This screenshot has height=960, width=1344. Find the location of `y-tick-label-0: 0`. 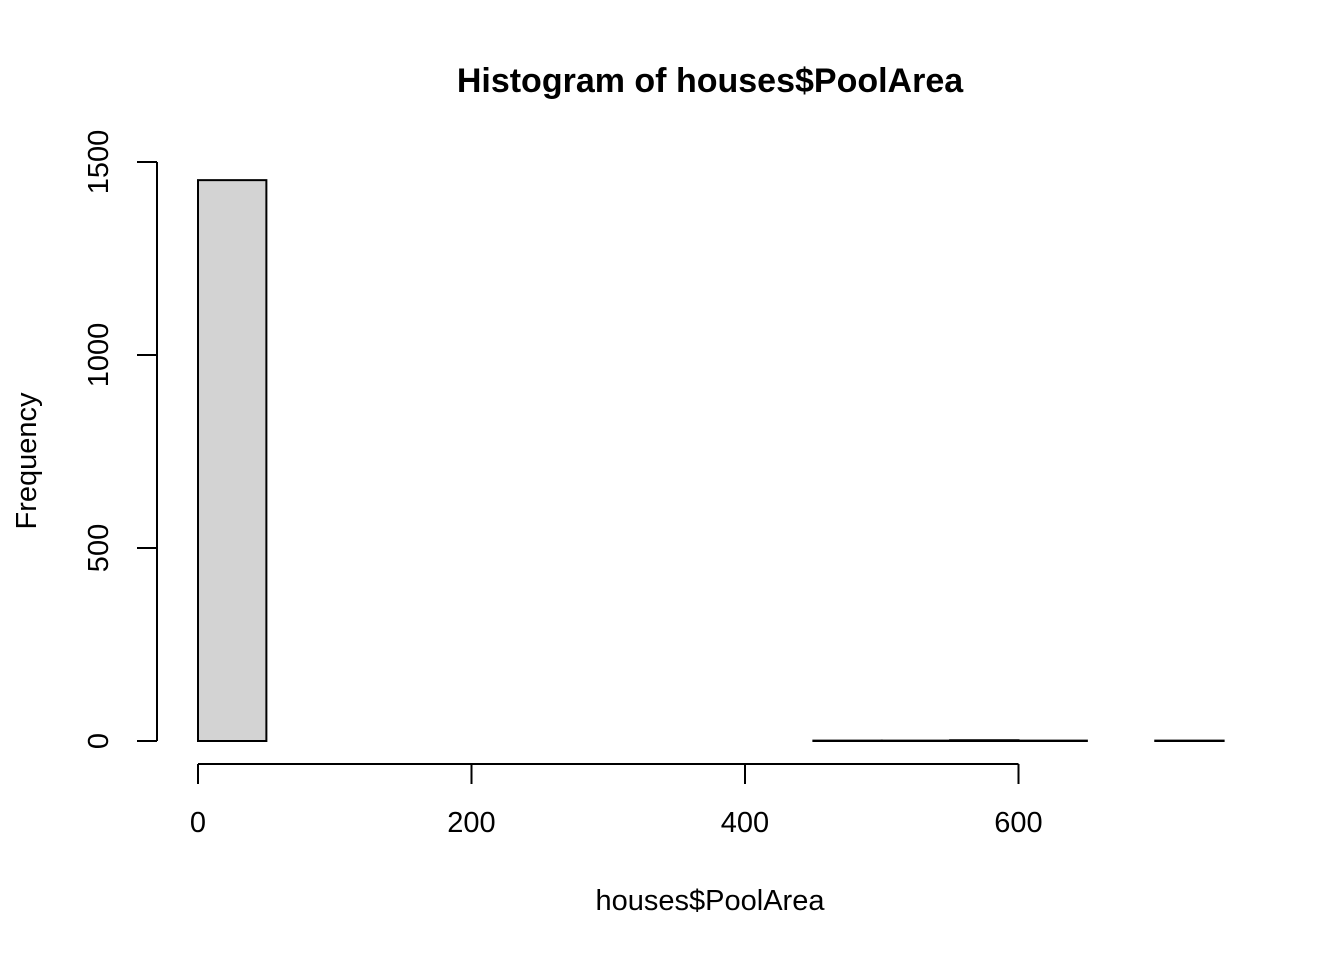

y-tick-label-0: 0 is located at coordinates (99, 741).